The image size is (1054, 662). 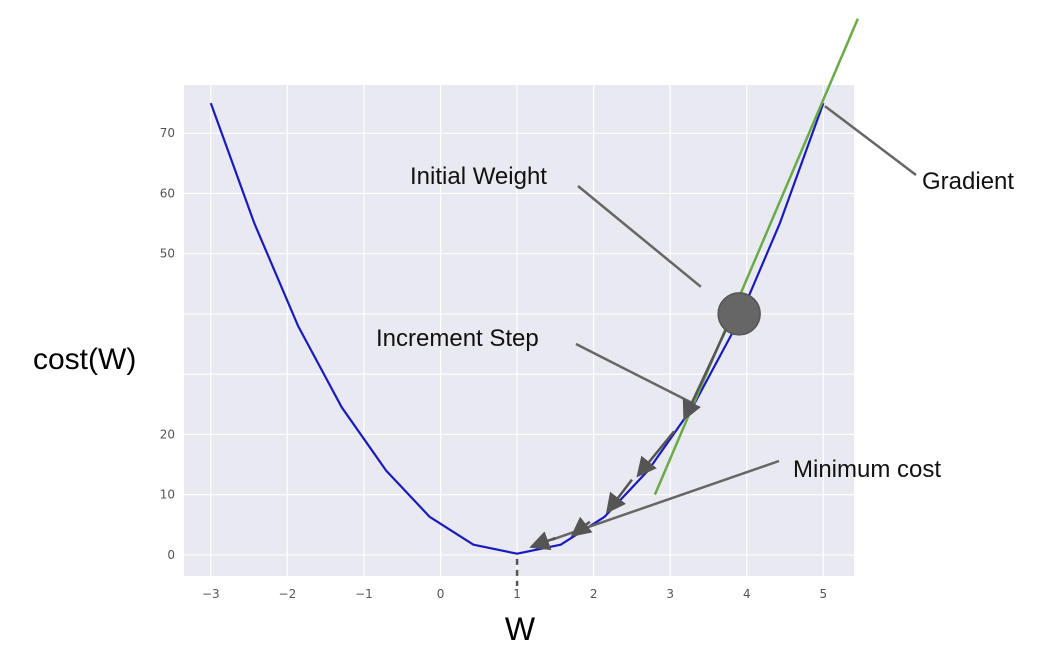 I want to click on annotation-gradient: Gradient, so click(x=968, y=181).